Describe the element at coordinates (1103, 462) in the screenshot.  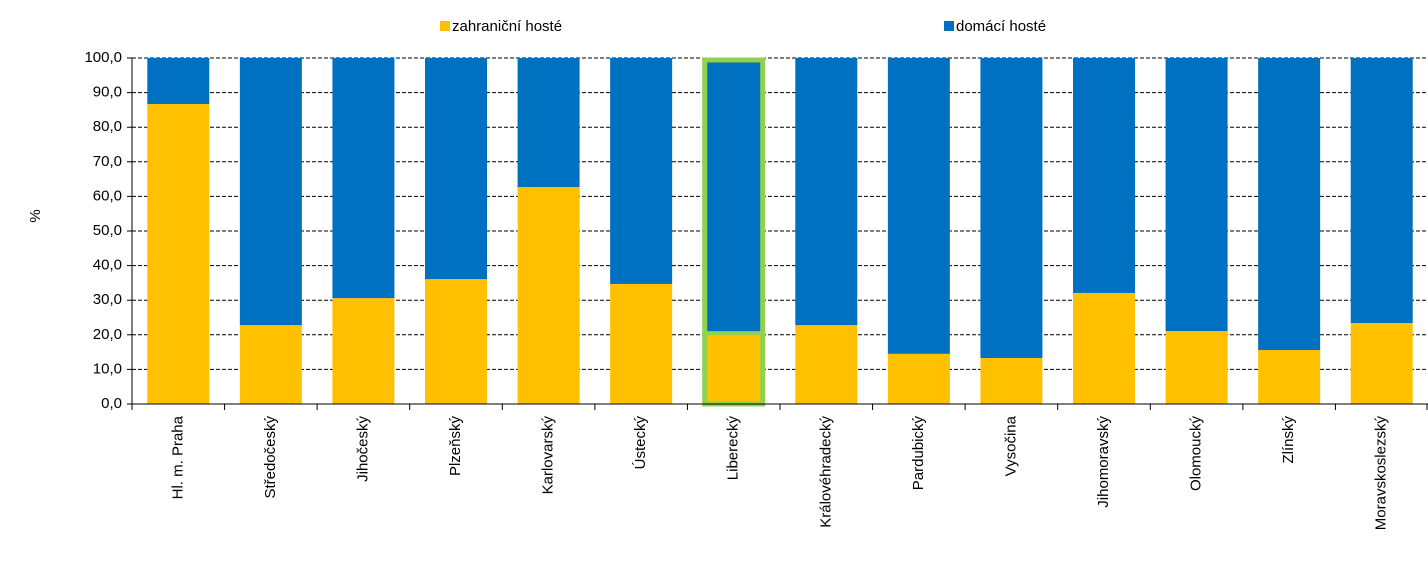
I see `x-tick-label: Jihomoravský` at that location.